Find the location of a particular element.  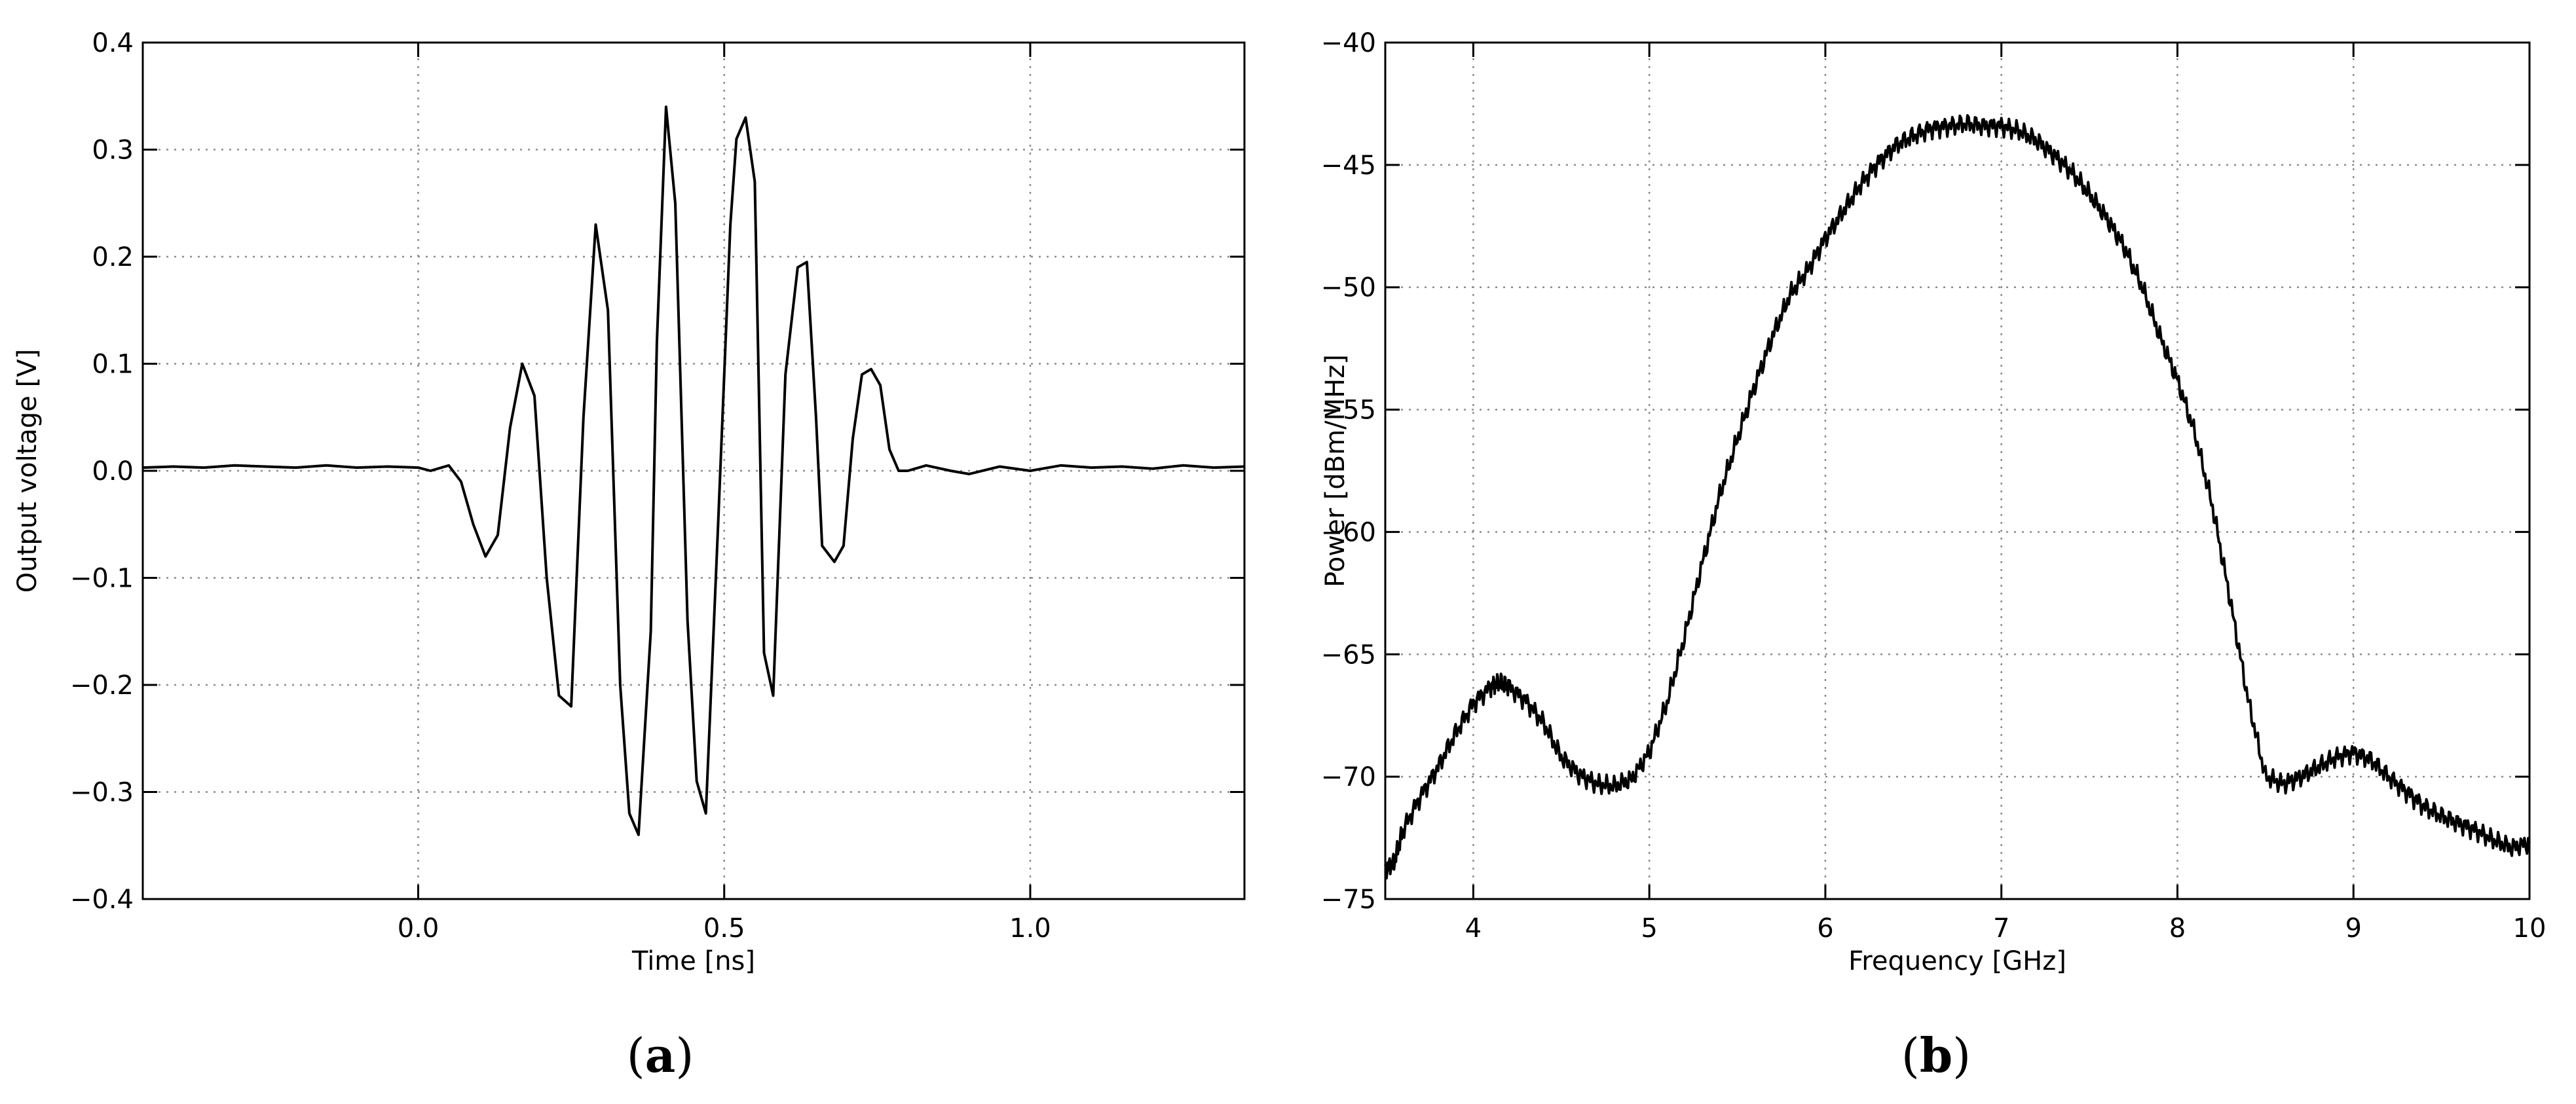

x-tick-label: 8 is located at coordinates (2177, 928).